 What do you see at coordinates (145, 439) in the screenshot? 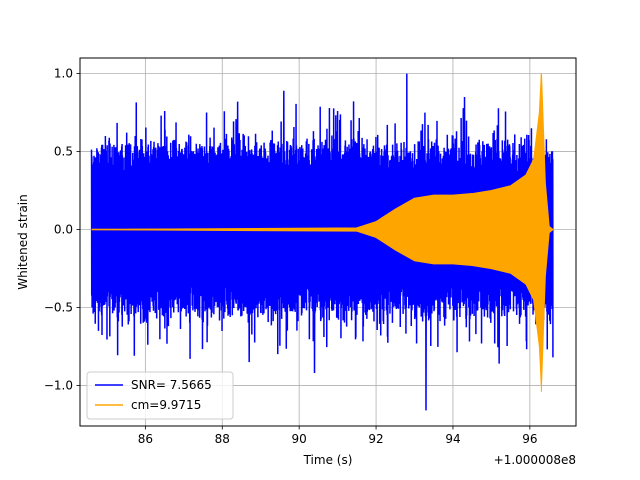
I see `x-tick-label: 86` at bounding box center [145, 439].